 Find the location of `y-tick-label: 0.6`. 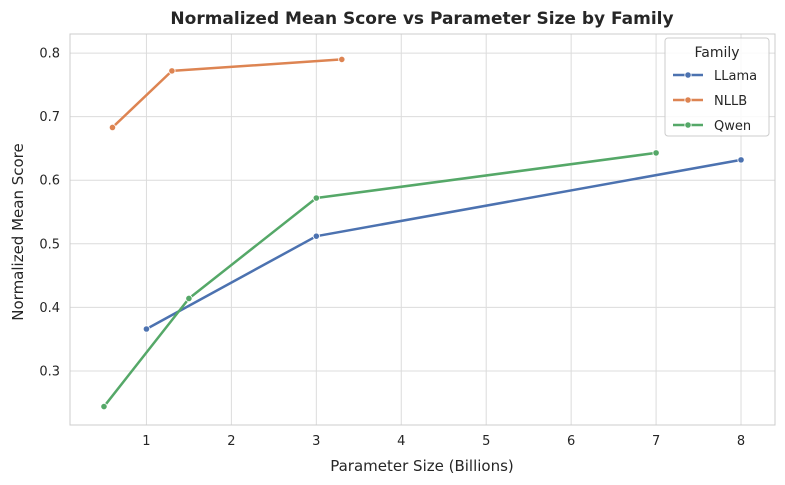

y-tick-label: 0.6 is located at coordinates (49, 181).